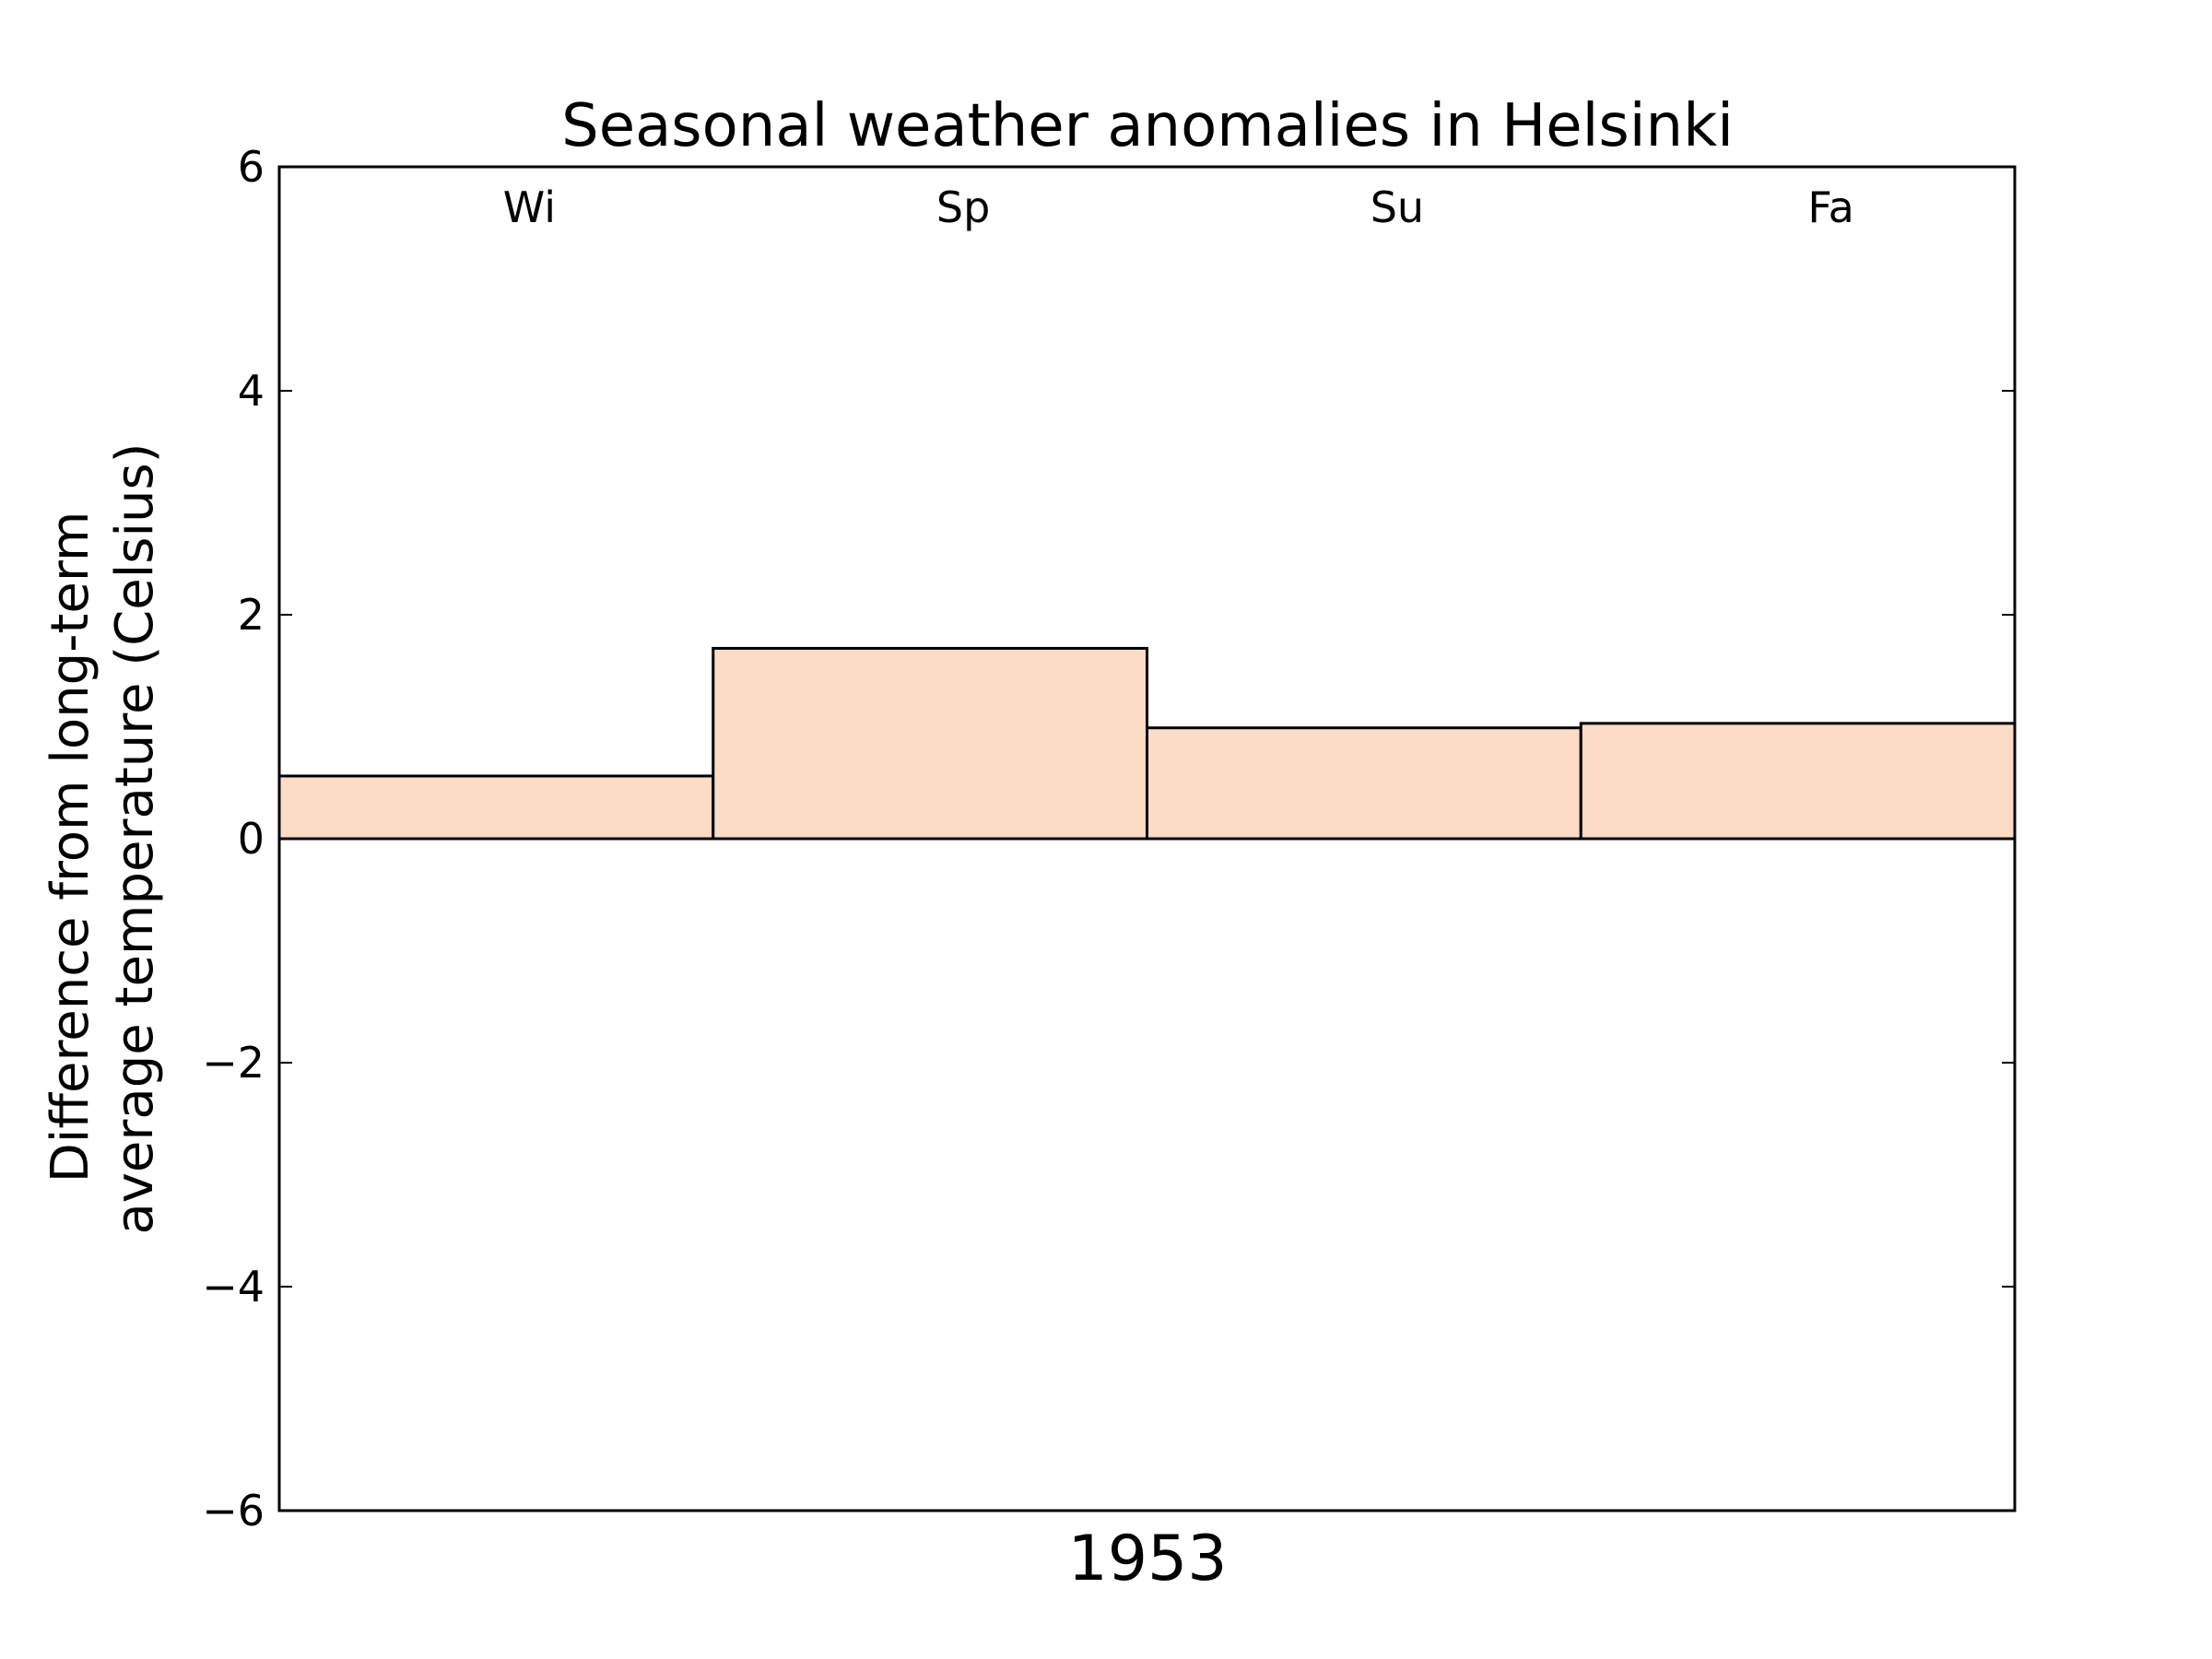 This screenshot has height=1659, width=2212. Describe the element at coordinates (1364, 783) in the screenshot. I see `bar-su` at that location.